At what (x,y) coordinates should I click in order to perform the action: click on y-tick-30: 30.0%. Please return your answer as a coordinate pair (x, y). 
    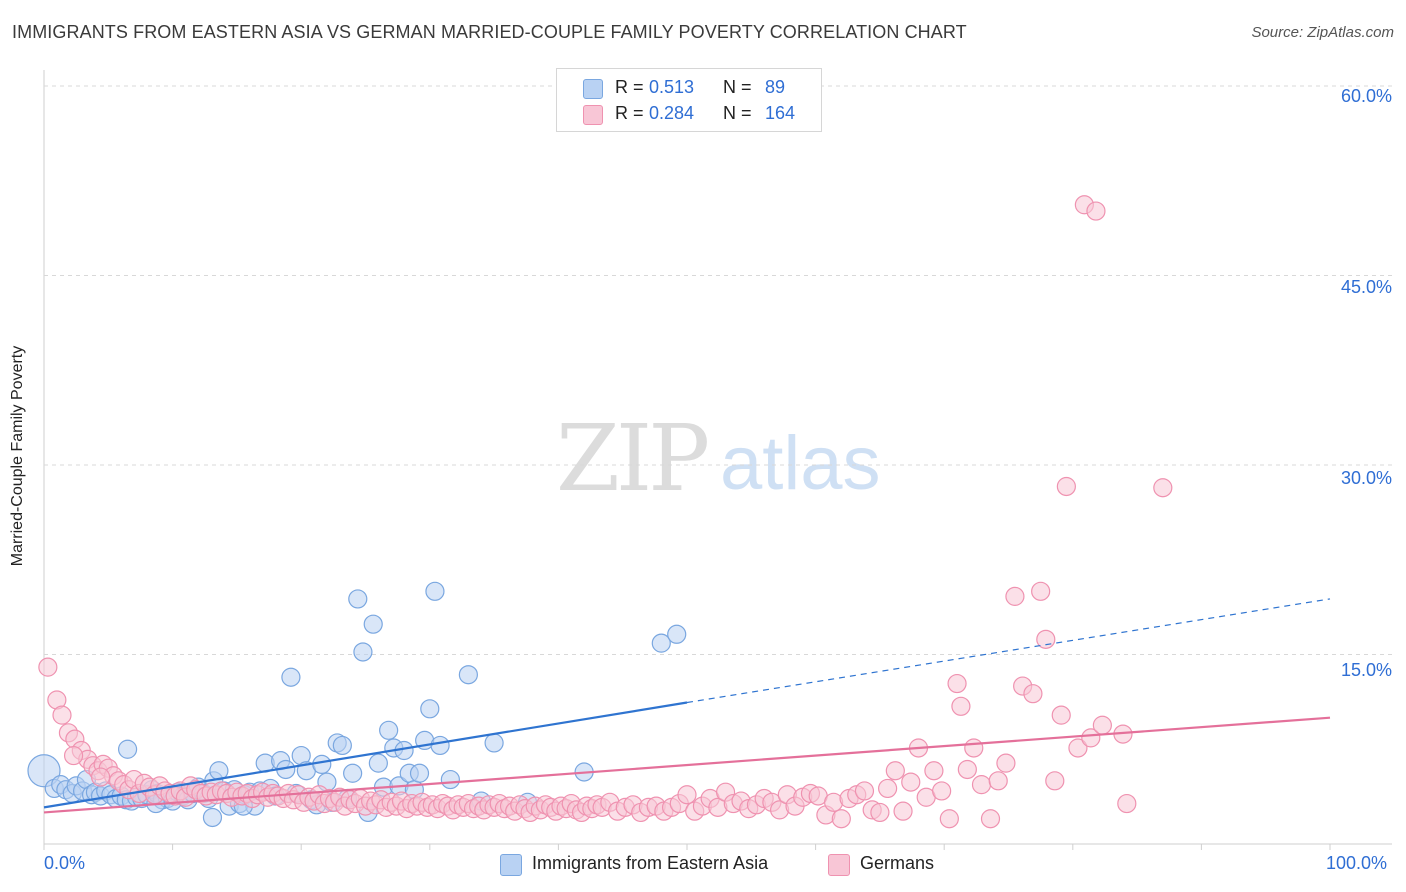
    Looking at the image, I should click on (1366, 478).